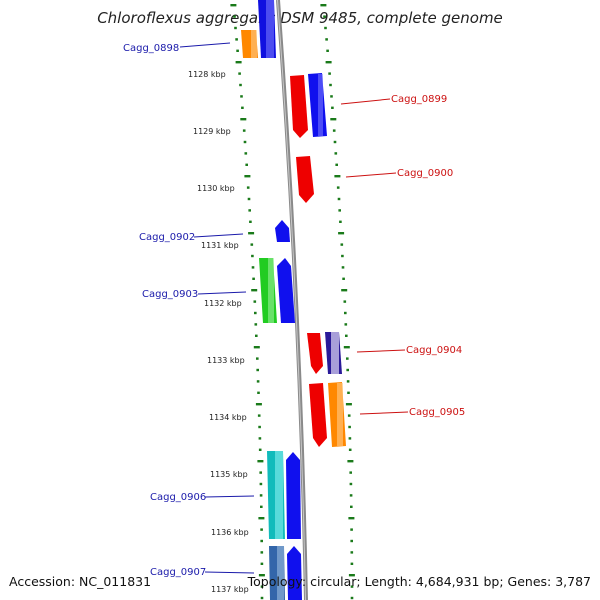 This screenshot has height=600, width=600. Describe the element at coordinates (178, 572) in the screenshot. I see `gene-label: Cagg_0907` at that location.